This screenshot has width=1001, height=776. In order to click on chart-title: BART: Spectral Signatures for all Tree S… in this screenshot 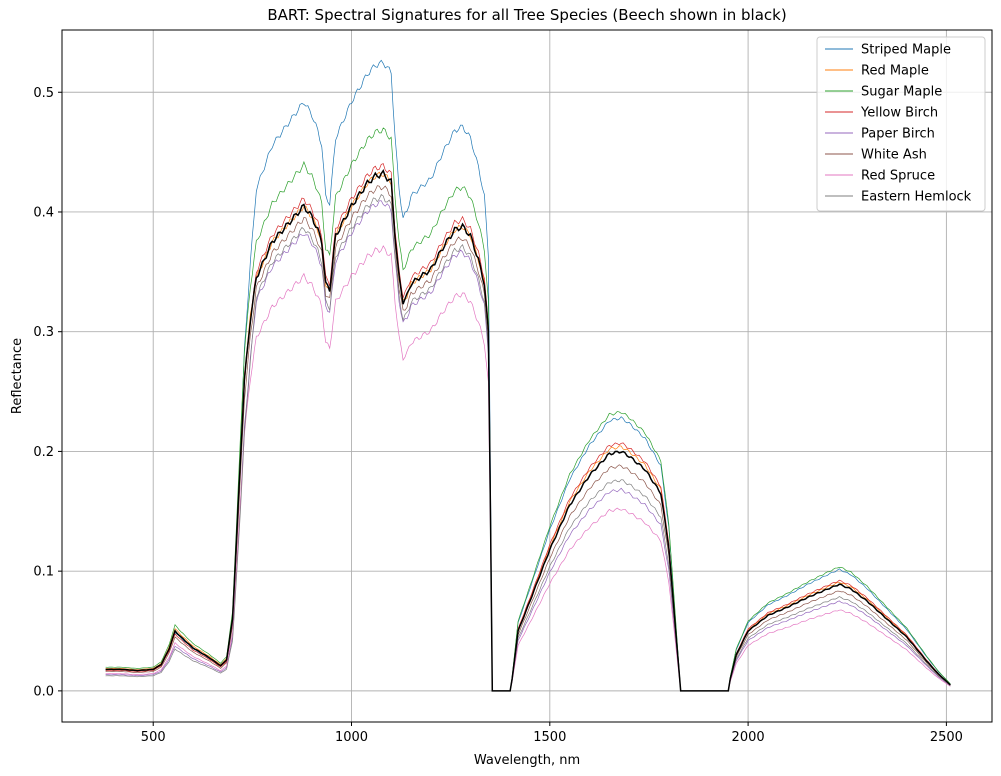, I will do `click(526, 15)`.